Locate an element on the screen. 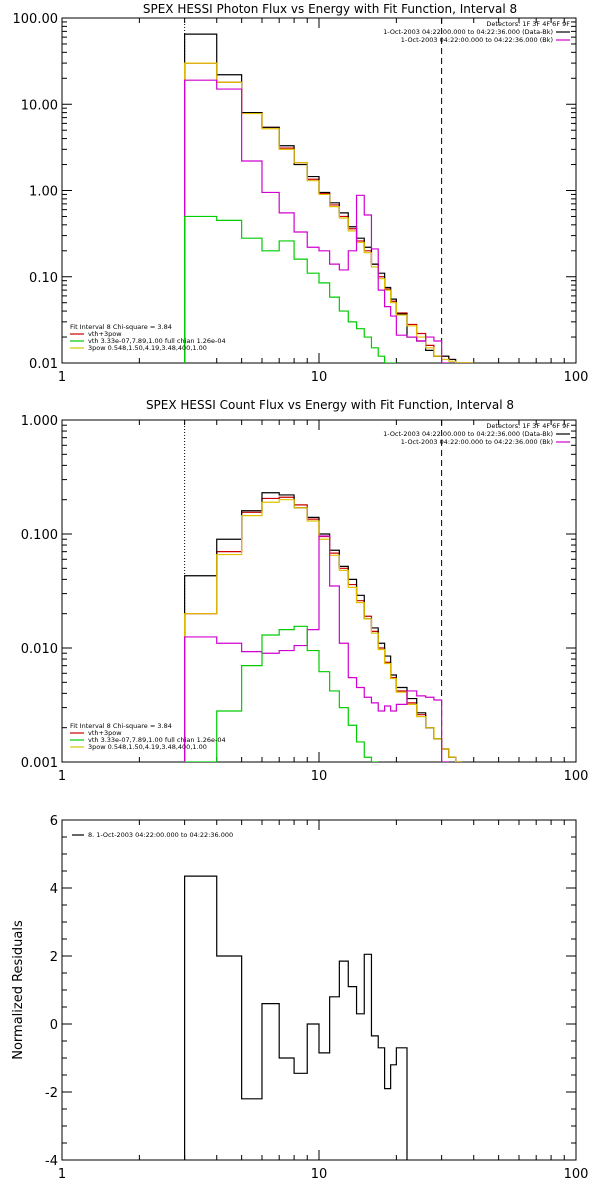 The width and height of the screenshot is (600, 1200). y-tick-label: 4 is located at coordinates (54, 889).